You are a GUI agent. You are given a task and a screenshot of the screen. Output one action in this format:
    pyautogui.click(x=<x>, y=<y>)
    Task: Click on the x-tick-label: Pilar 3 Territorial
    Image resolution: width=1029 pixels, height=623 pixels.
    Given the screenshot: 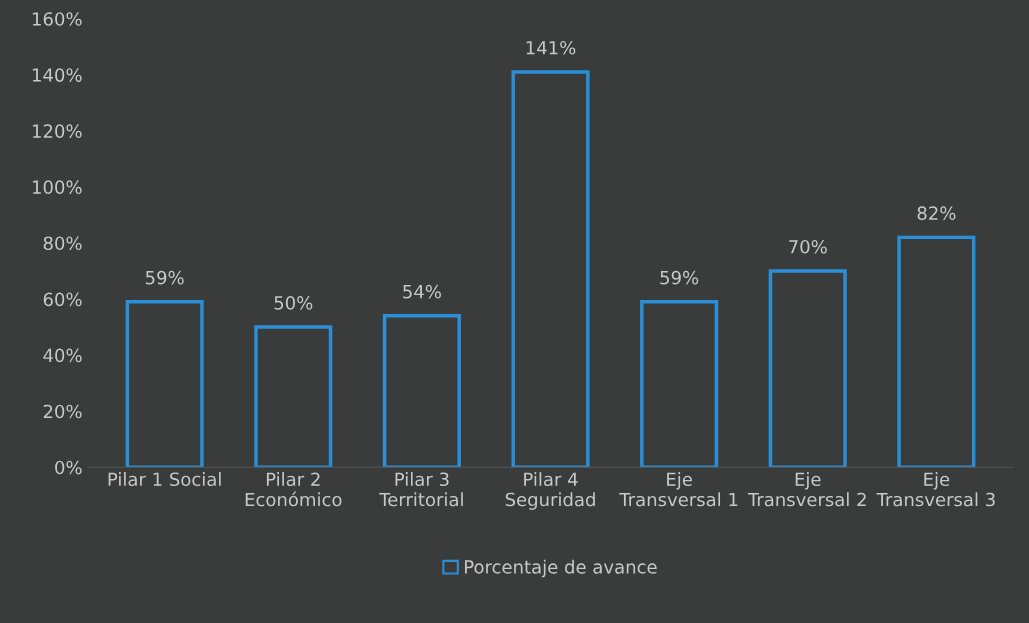 What is the action you would take?
    pyautogui.click(x=421, y=489)
    